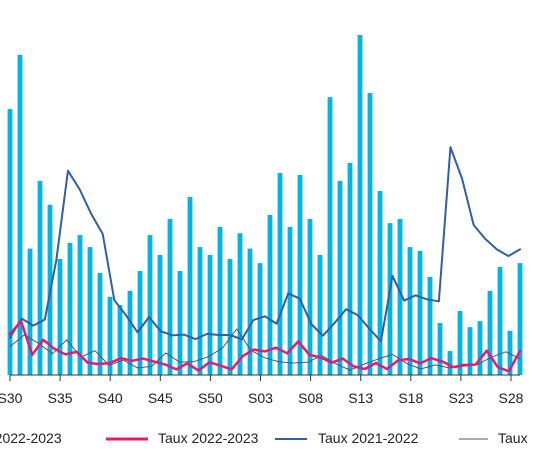 The width and height of the screenshot is (534, 462). Describe the element at coordinates (110, 398) in the screenshot. I see `x-tick-label-2: S40` at that location.